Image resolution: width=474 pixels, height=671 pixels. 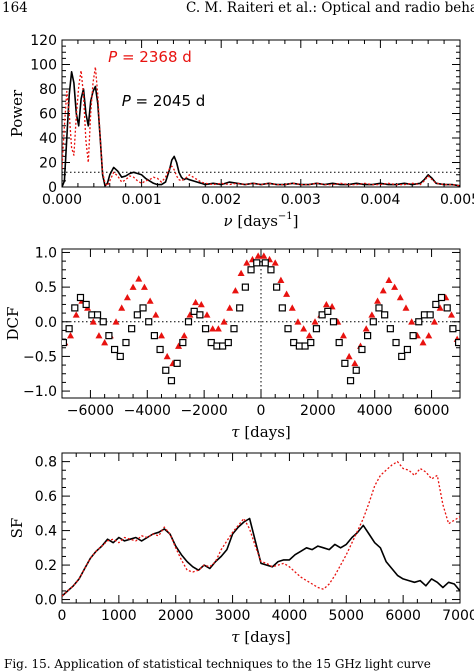 What do you see at coordinates (48, 115) in the screenshot?
I see `y-tick-label: 60` at bounding box center [48, 115].